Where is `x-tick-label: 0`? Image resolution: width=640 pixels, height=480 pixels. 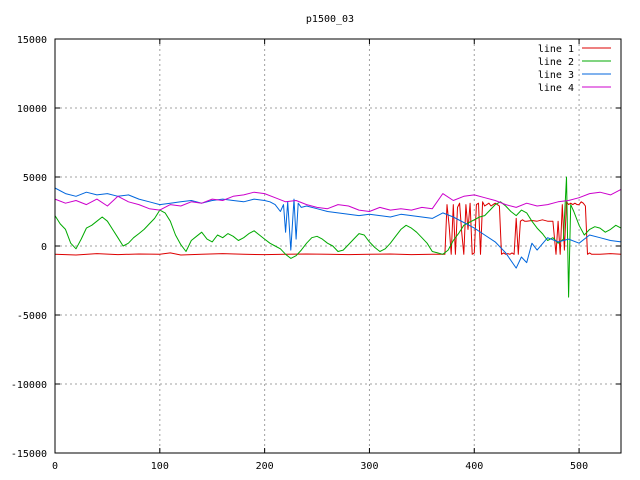
x-tick-label: 0 is located at coordinates (55, 466).